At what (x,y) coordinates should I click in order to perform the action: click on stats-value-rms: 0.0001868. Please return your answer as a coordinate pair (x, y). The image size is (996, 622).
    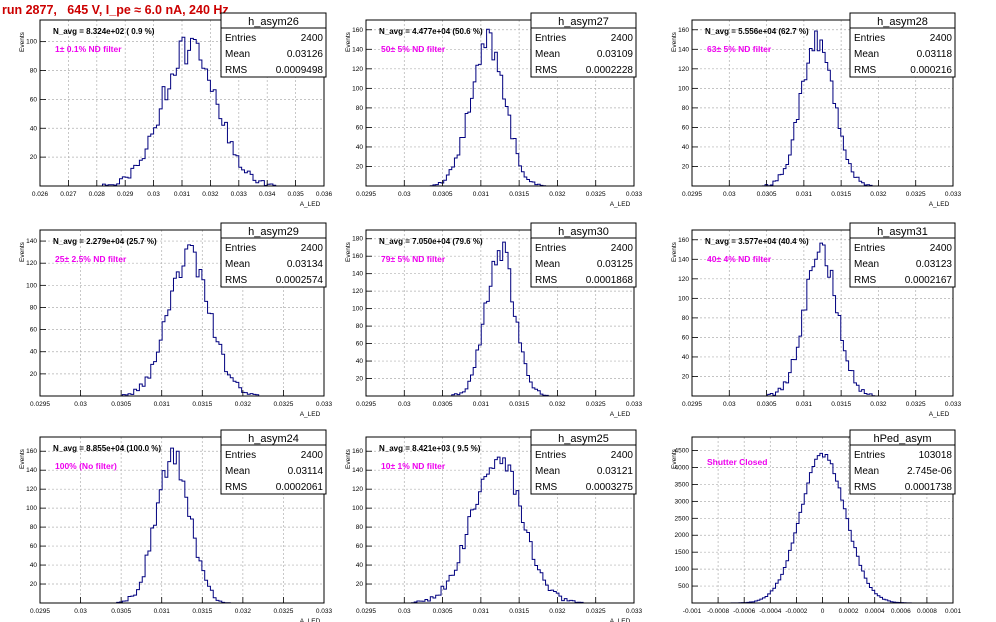
    Looking at the image, I should click on (610, 280).